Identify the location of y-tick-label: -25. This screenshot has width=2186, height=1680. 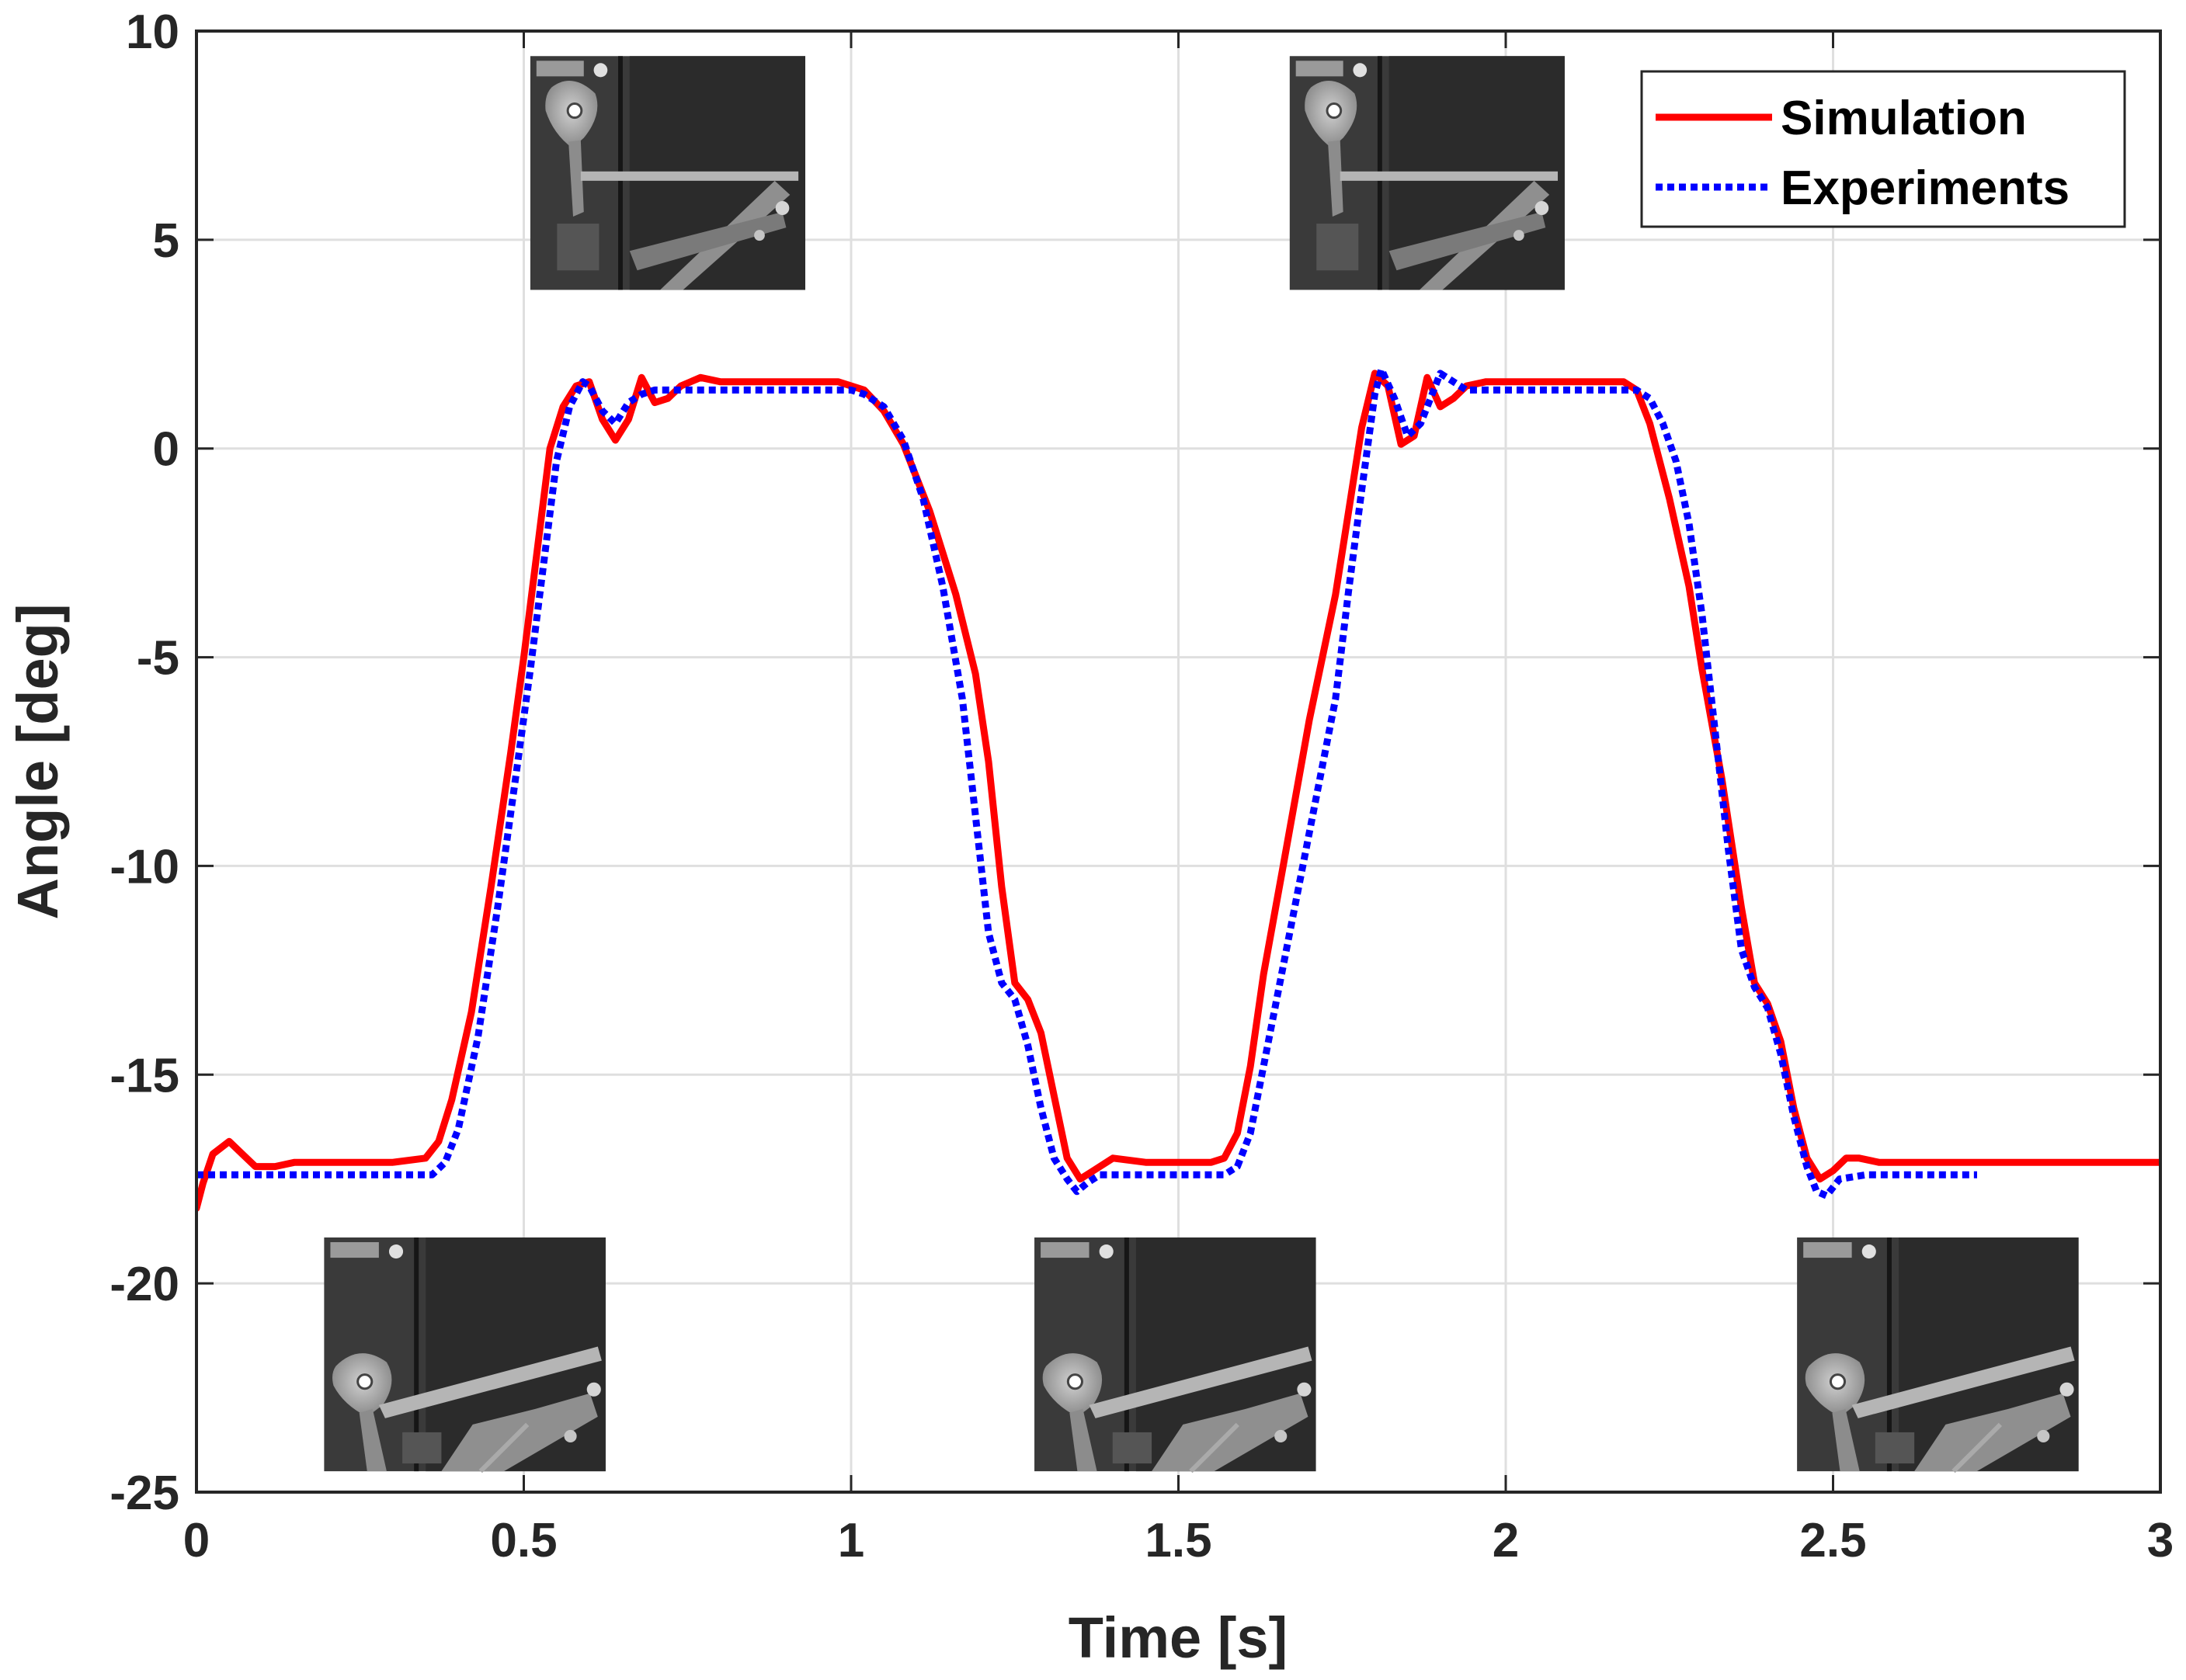
(144, 1493).